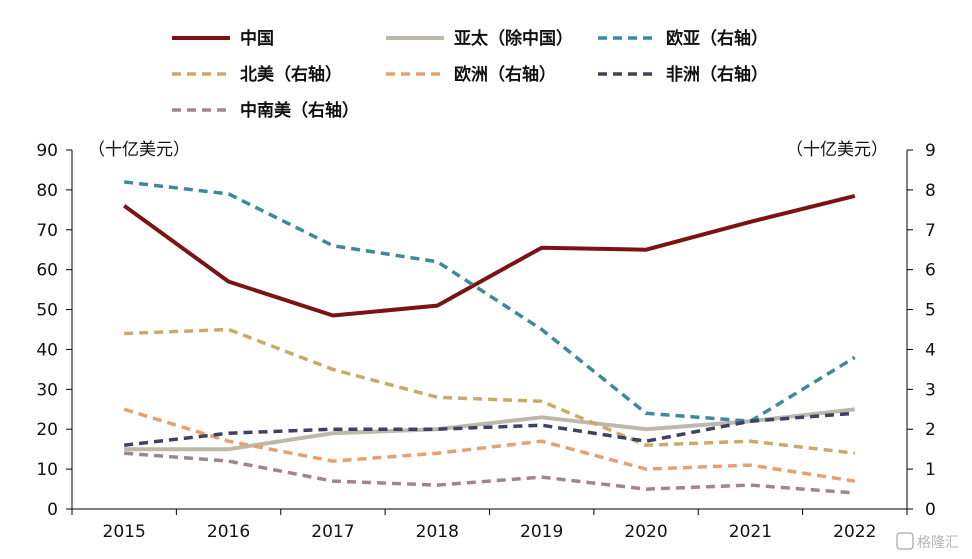 This screenshot has height=559, width=972. I want to click on left-tick-label: 80, so click(47, 191).